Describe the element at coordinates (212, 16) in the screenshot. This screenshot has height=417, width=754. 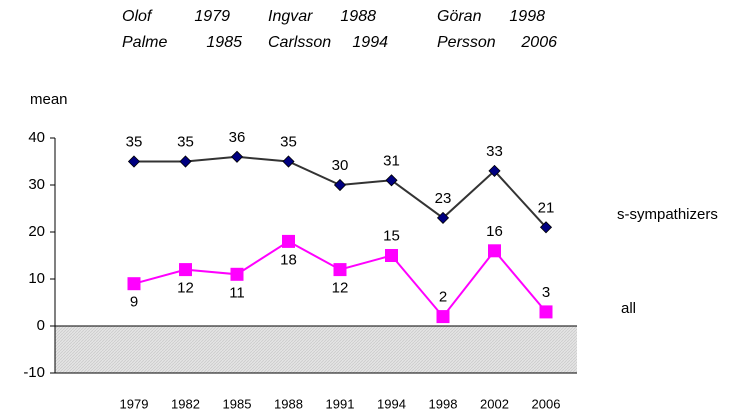
I see `annotation: 1979` at that location.